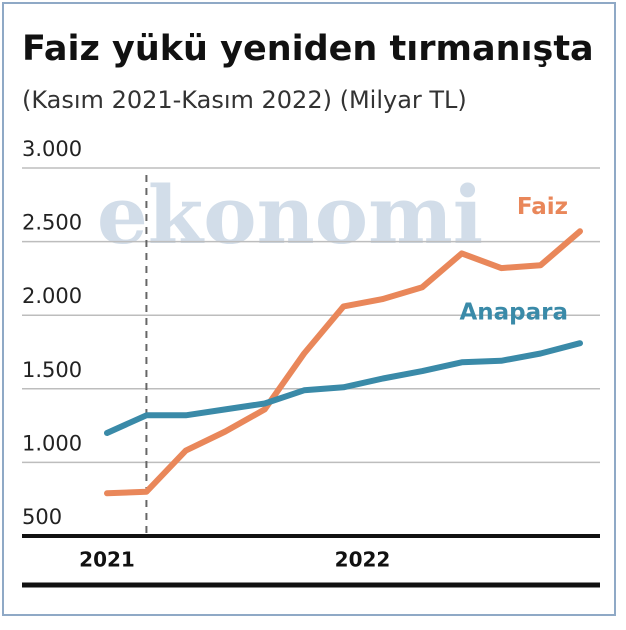 This screenshot has height=630, width=626. What do you see at coordinates (52, 223) in the screenshot?
I see `y-tick-label: 2.500` at bounding box center [52, 223].